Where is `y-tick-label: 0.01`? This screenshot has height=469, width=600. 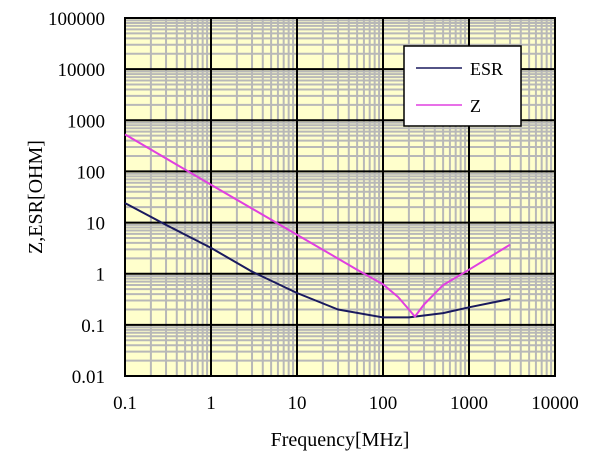
y-tick-label: 0.01 is located at coordinates (88, 377).